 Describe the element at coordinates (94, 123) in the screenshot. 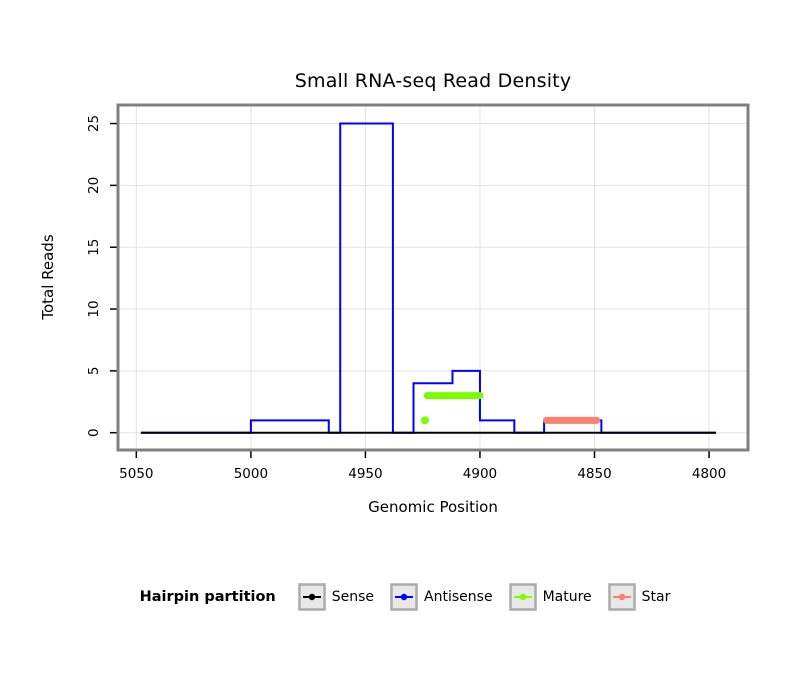

I see `y-tick-label: 25` at that location.